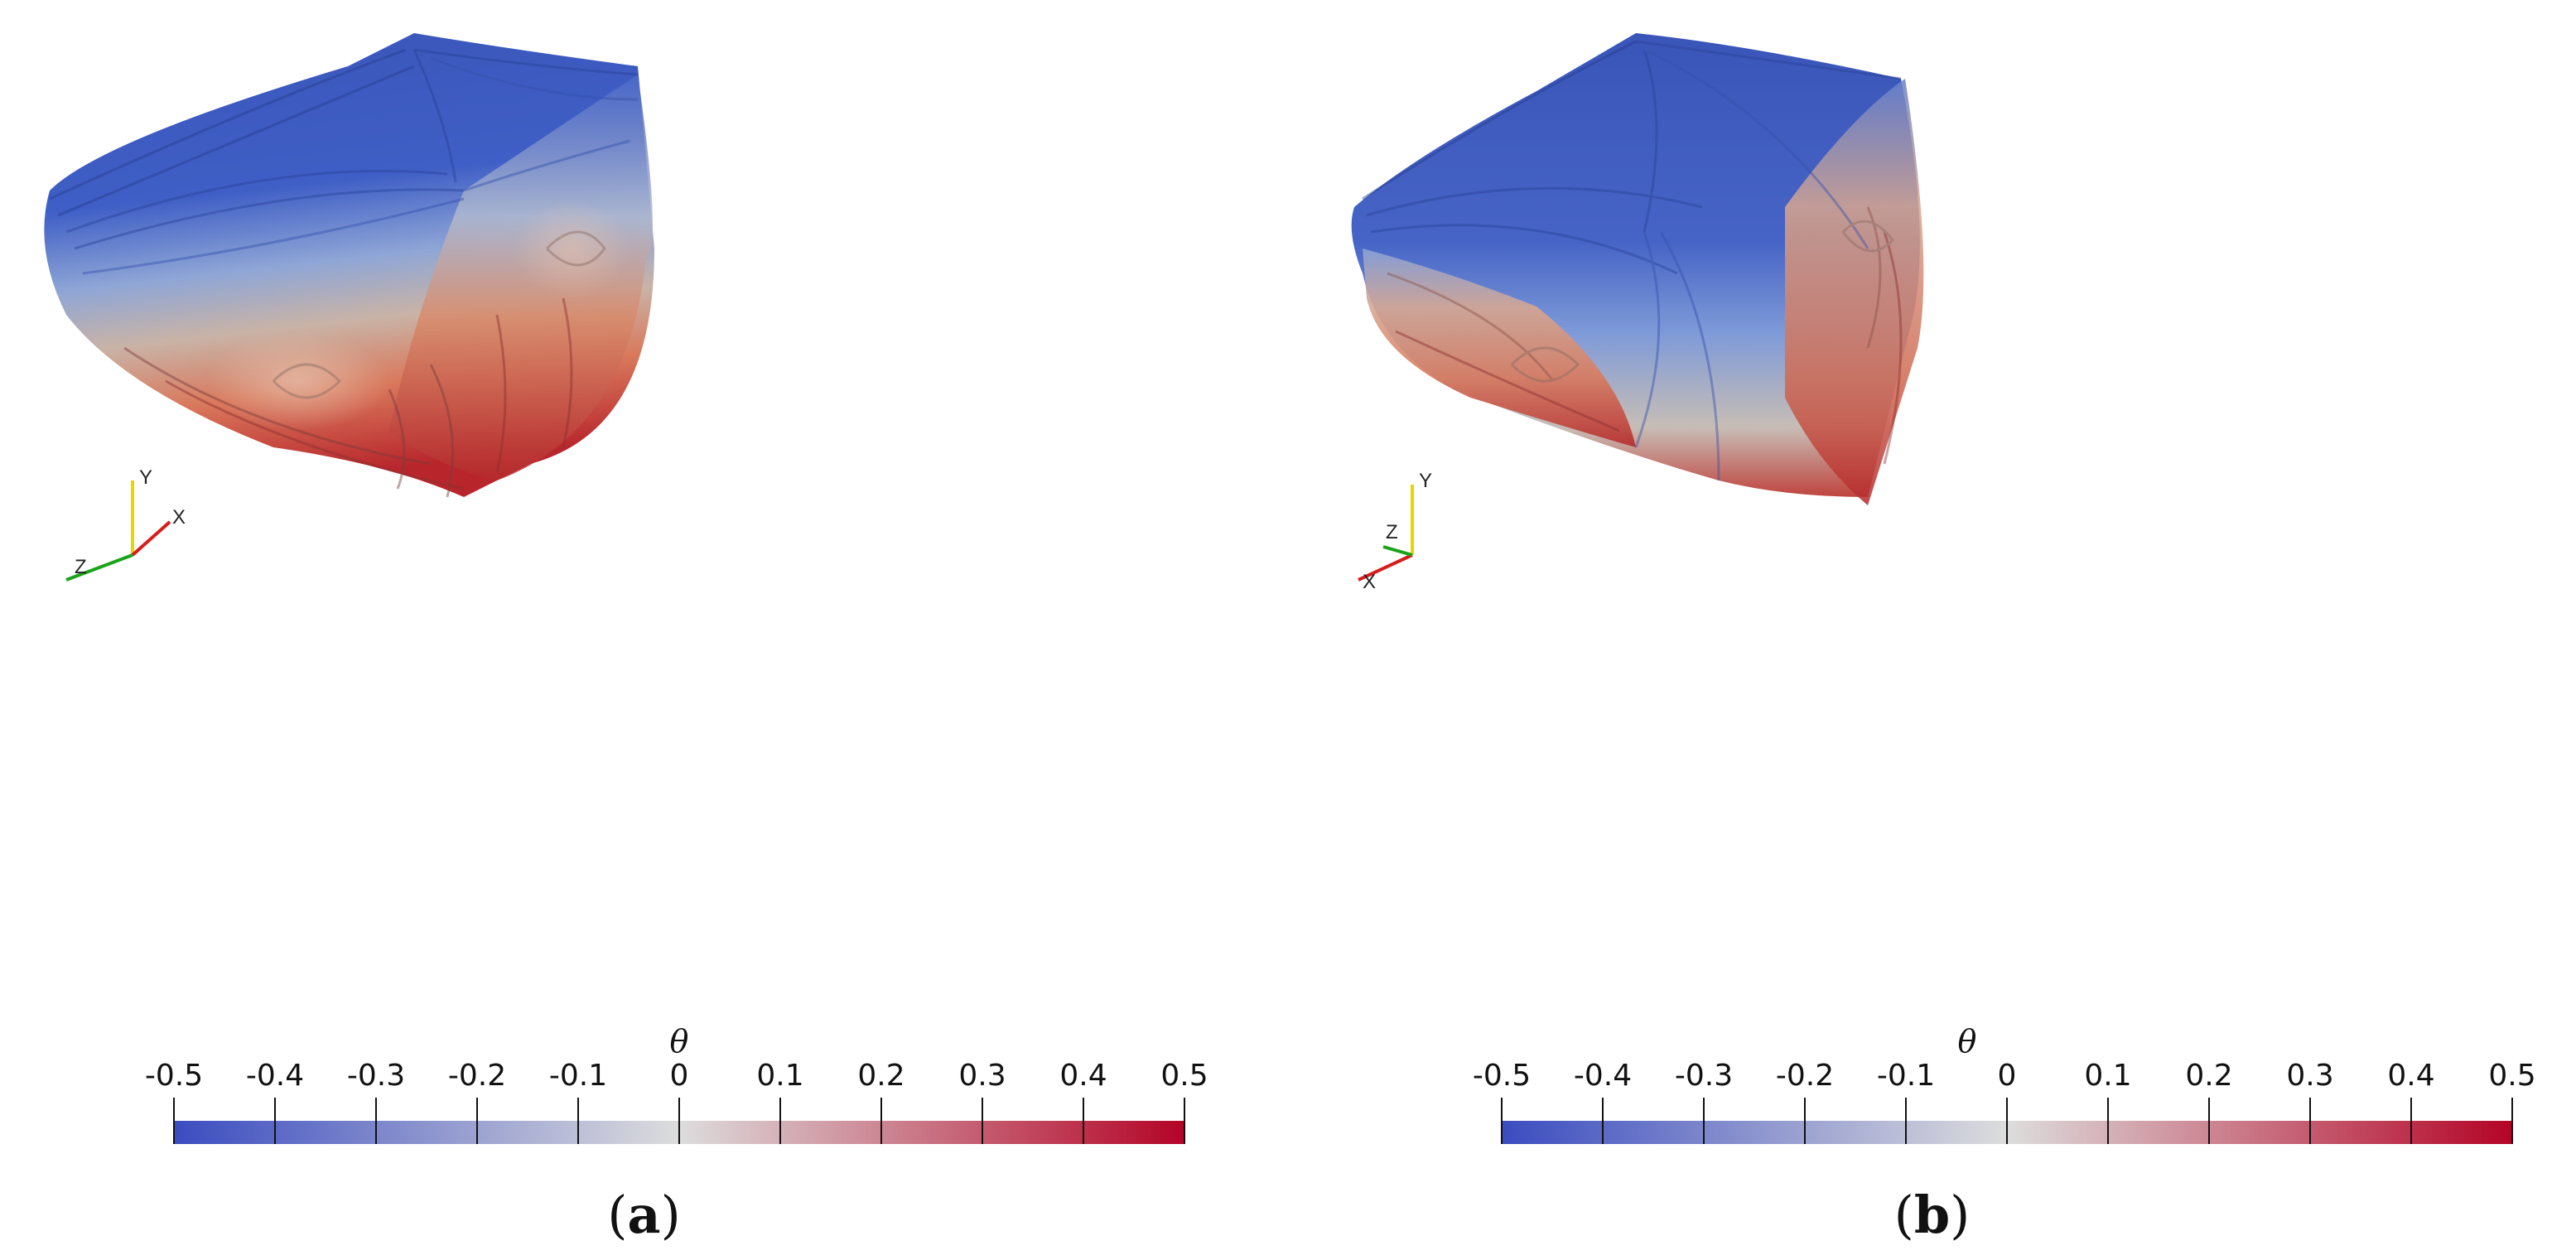 The width and height of the screenshot is (2576, 1260). Describe the element at coordinates (125, 524) in the screenshot. I see `orientation-axes-a: Y X Z` at that location.